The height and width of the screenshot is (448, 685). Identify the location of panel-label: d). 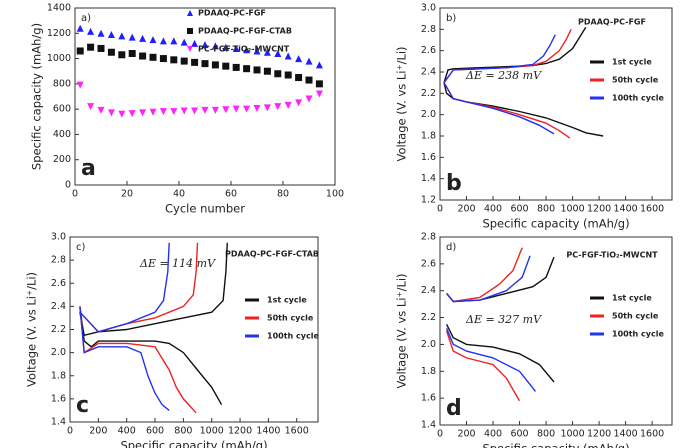
(451, 247).